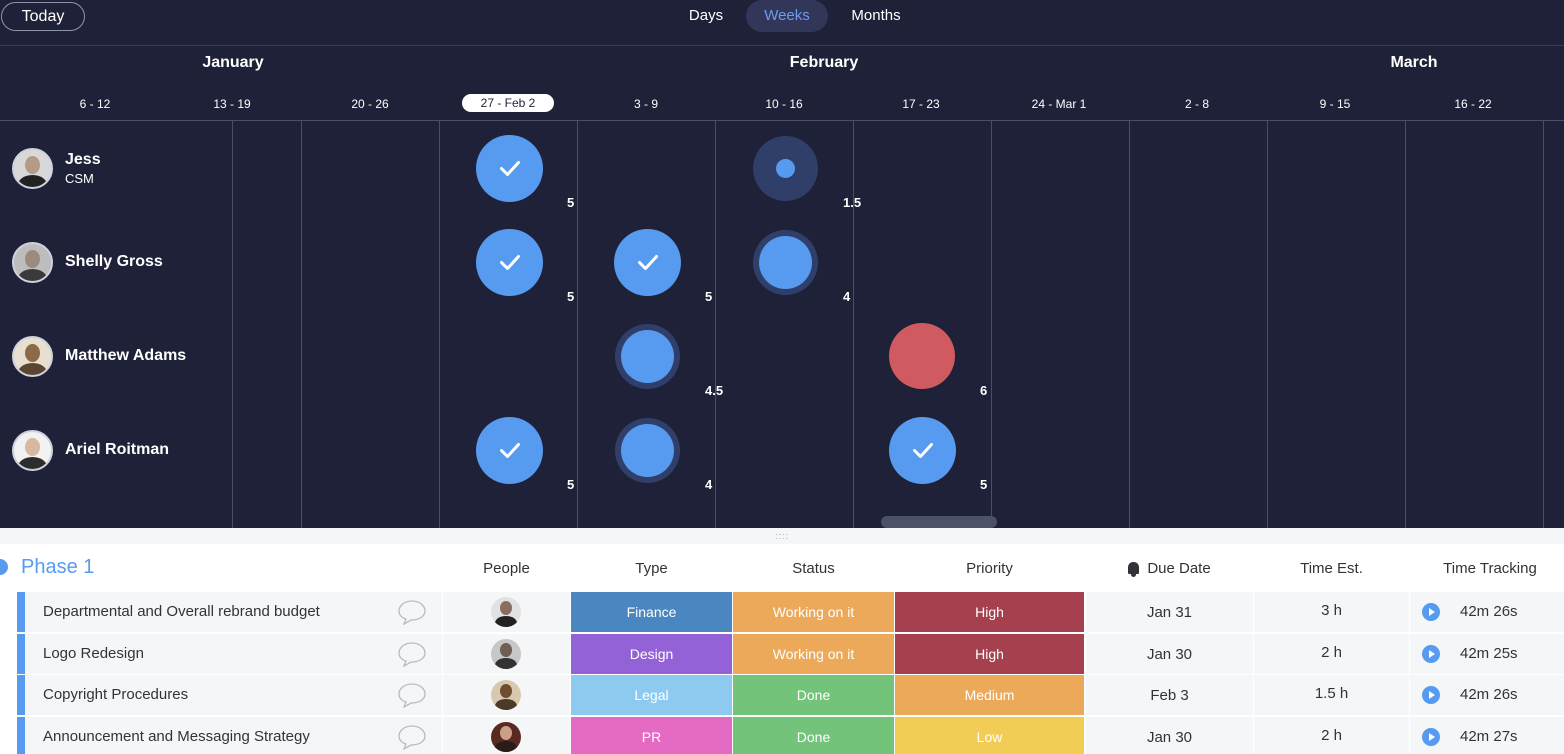 This screenshot has height=754, width=1564. What do you see at coordinates (706, 15) in the screenshot?
I see `view-days-tab: Days` at bounding box center [706, 15].